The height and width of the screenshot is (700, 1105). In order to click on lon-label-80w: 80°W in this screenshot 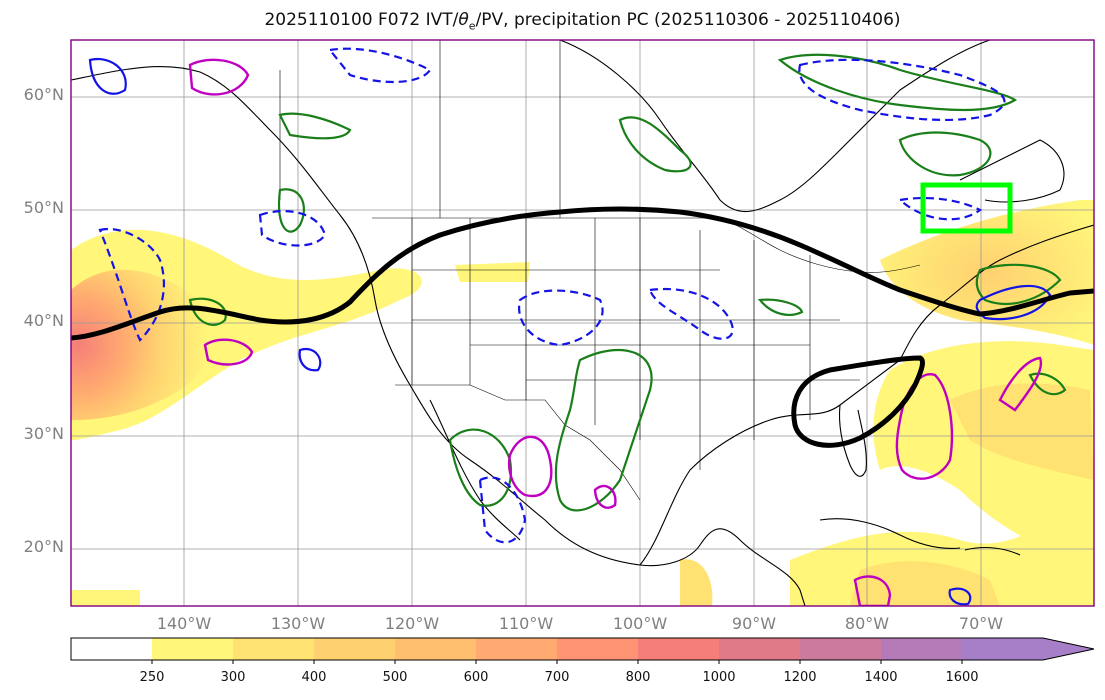, I will do `click(867, 623)`.